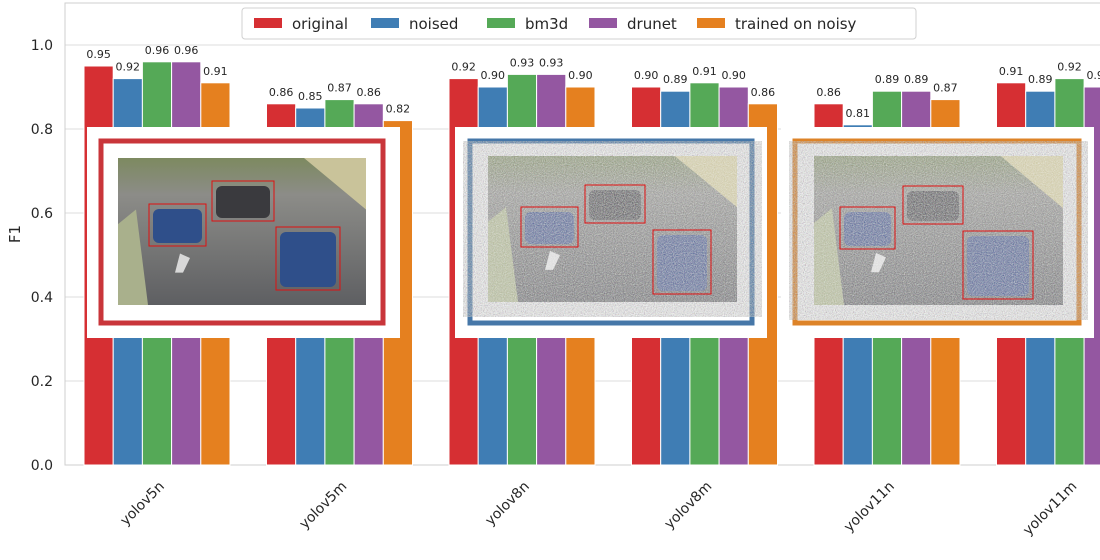  I want to click on x-tick-label: yolov11m, so click(1050, 509).